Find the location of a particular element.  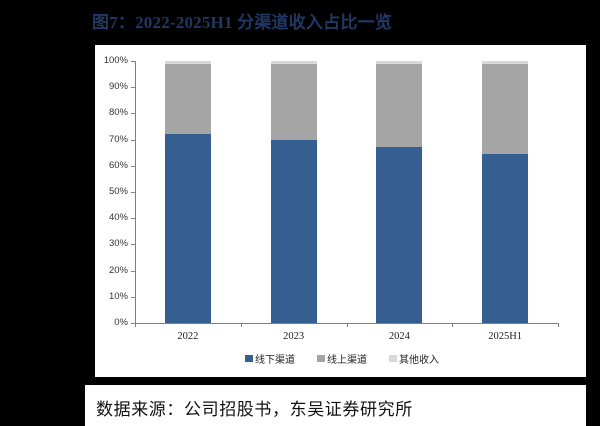

y-tick-label: 30% is located at coordinates (118, 244).